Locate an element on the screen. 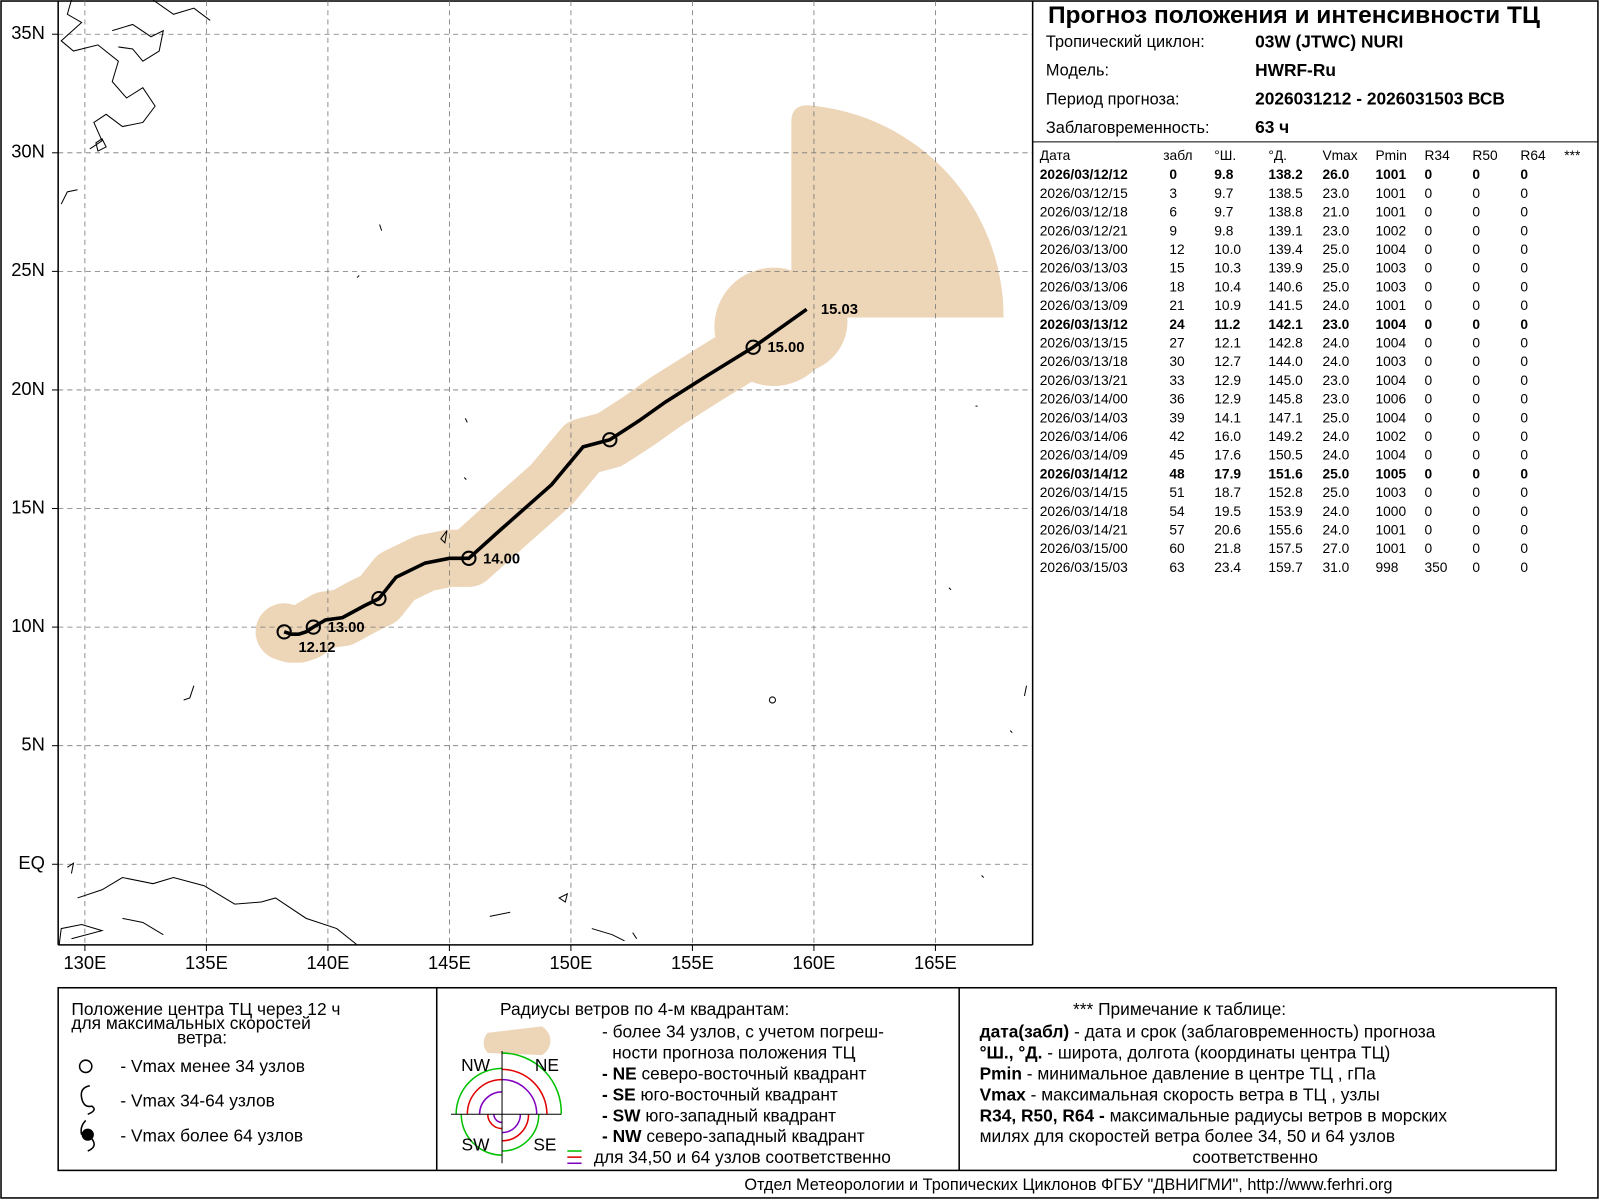 The image size is (1600, 1200). table-cell: 998 is located at coordinates (1386, 567).